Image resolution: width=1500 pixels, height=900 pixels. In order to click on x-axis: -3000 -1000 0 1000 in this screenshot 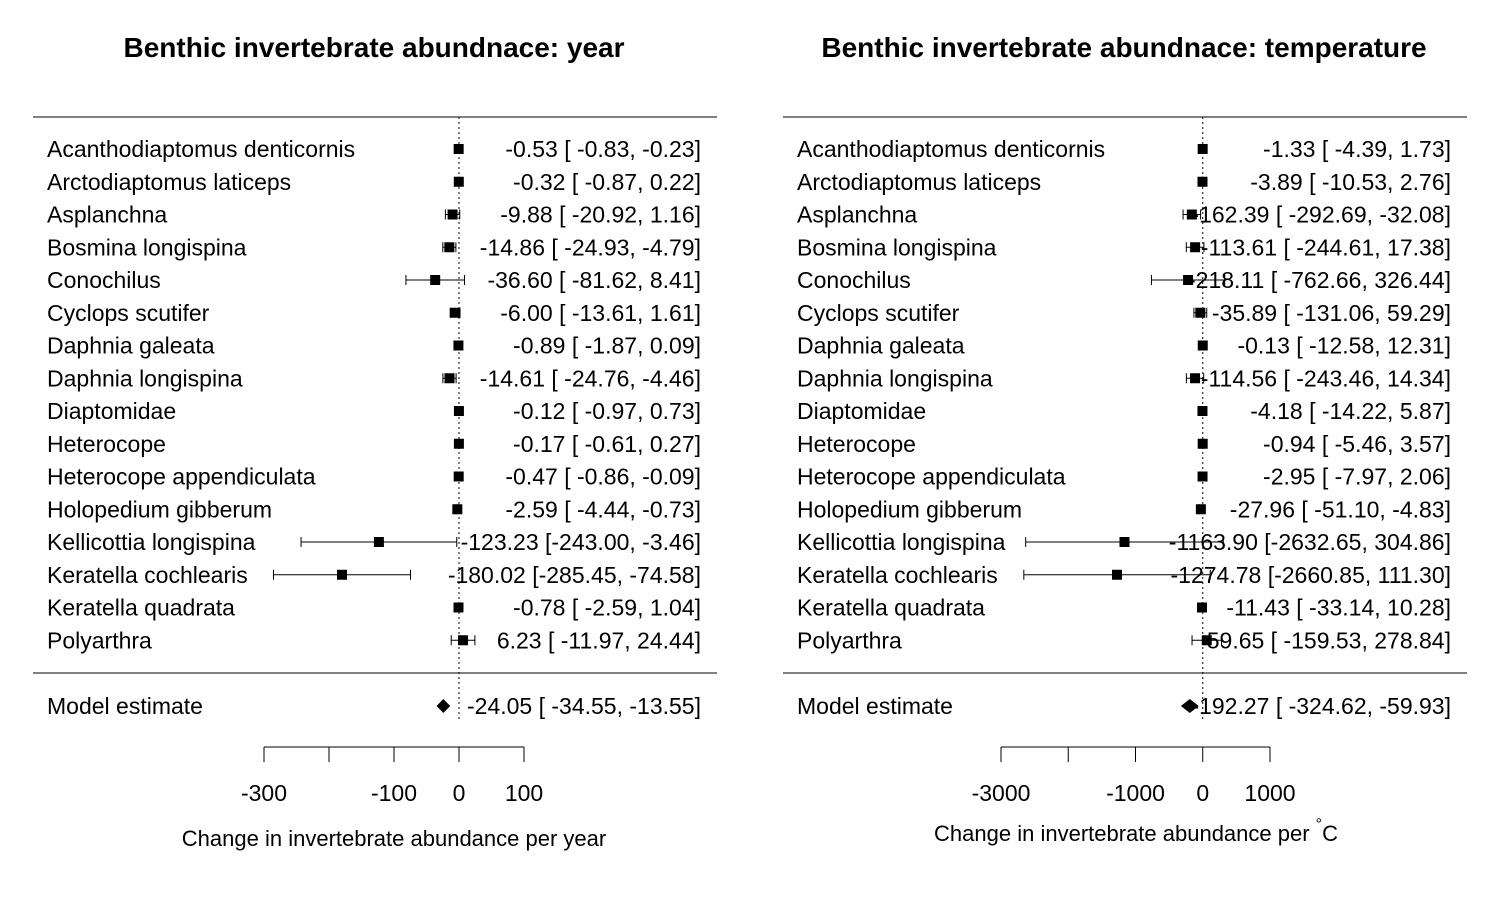, I will do `click(1134, 776)`.